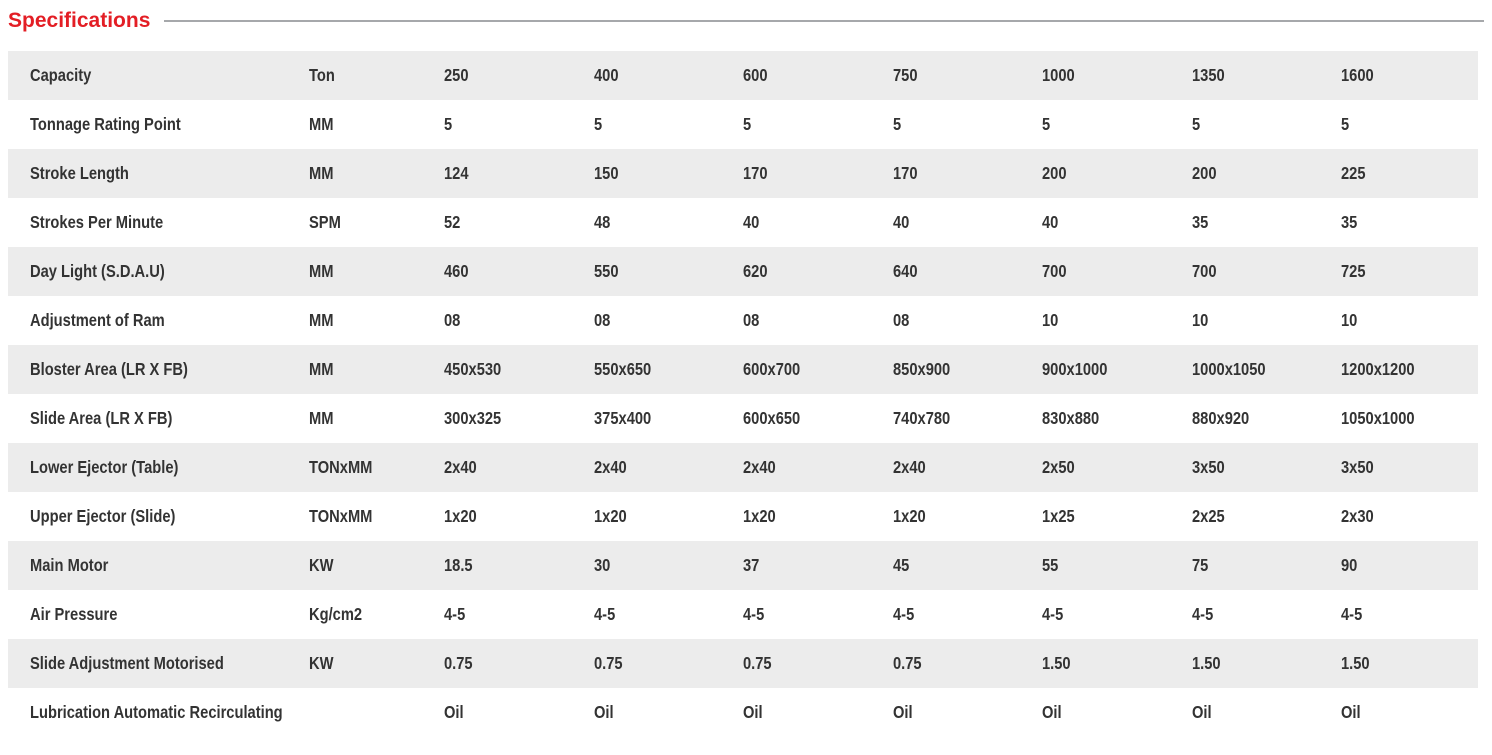 The height and width of the screenshot is (755, 1492). I want to click on value-cell-text: 40, so click(751, 222).